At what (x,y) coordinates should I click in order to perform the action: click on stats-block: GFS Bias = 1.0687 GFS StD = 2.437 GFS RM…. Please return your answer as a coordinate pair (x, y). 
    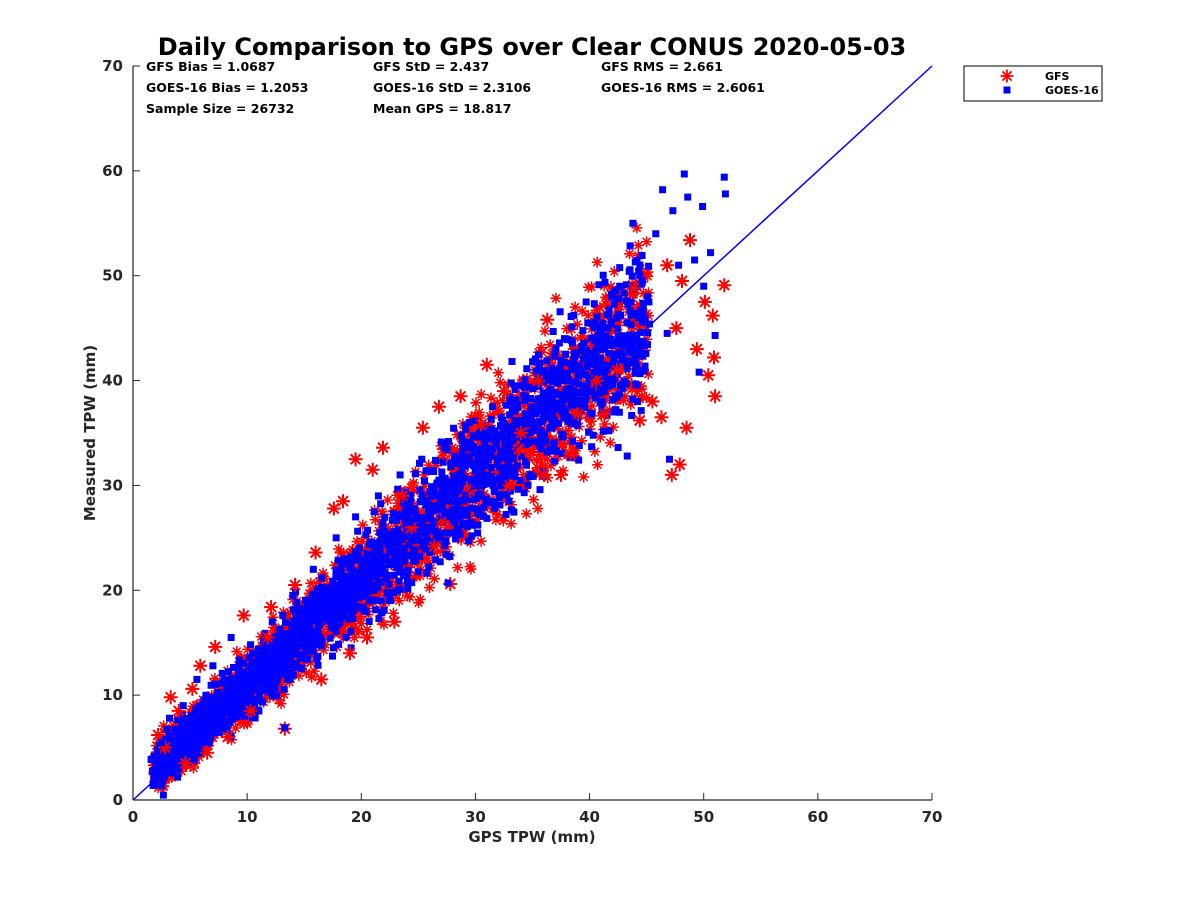
    Looking at the image, I should click on (455, 87).